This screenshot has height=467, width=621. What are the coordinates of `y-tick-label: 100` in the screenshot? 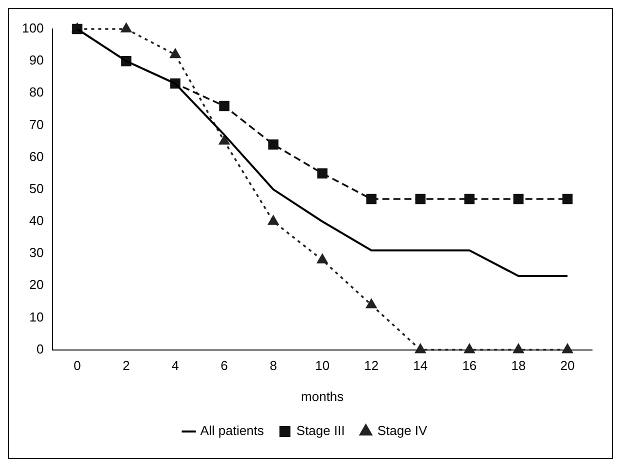 It's located at (33, 28).